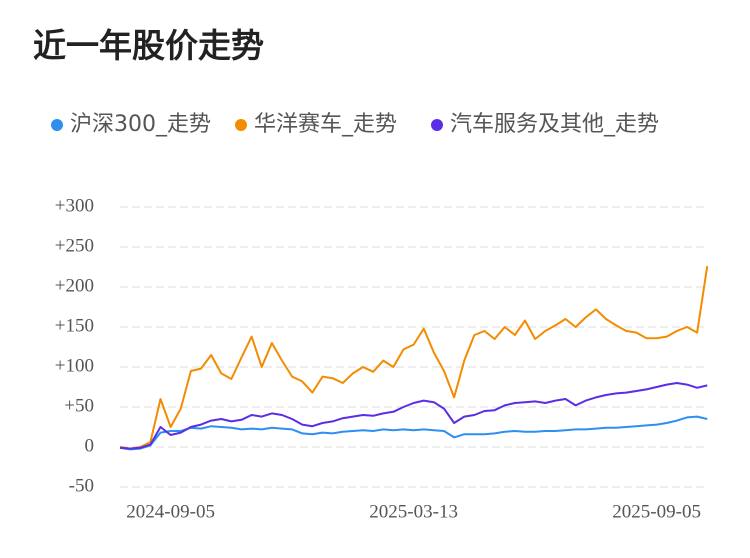 This screenshot has height=558, width=750. What do you see at coordinates (74, 285) in the screenshot?
I see `y-tick-label: +200` at bounding box center [74, 285].